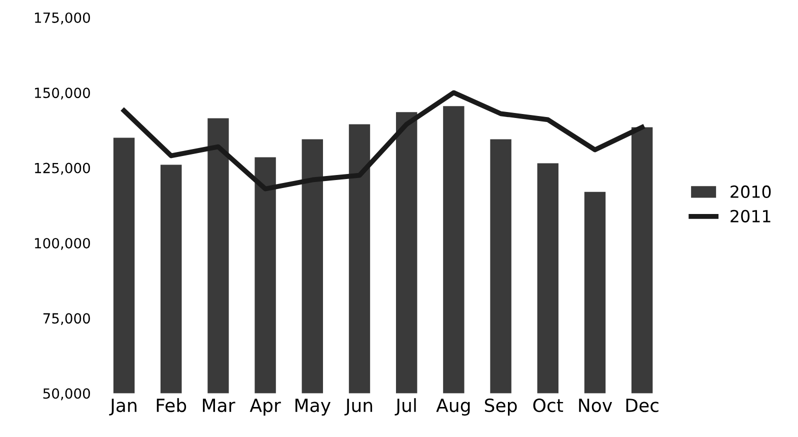 This screenshot has width=798, height=437. I want to click on x-tick-label: Jul, so click(405, 407).